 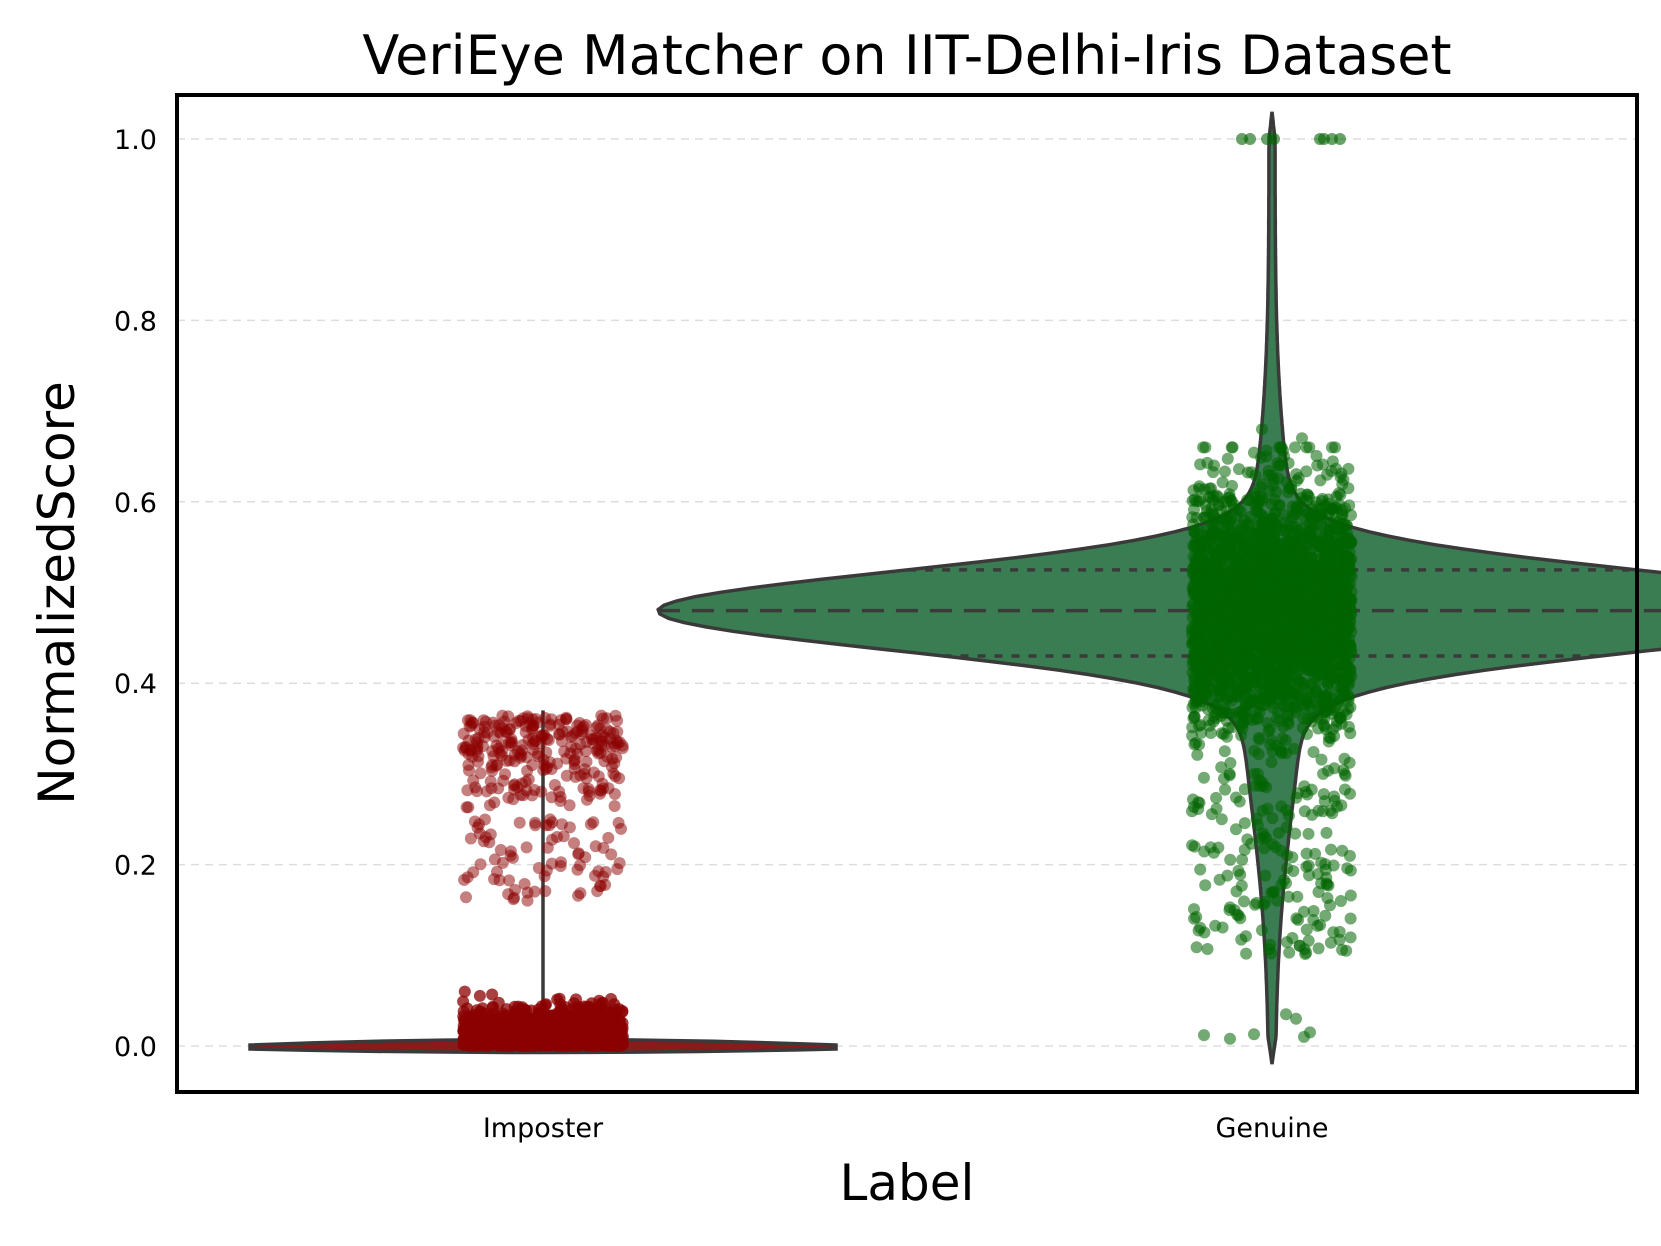 What do you see at coordinates (135, 866) in the screenshot?
I see `y-tick-label: 0.2` at bounding box center [135, 866].